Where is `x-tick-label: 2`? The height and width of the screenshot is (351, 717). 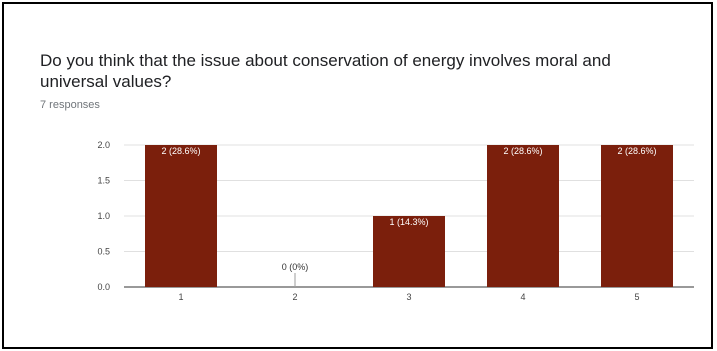 x-tick-label: 2 is located at coordinates (294, 297).